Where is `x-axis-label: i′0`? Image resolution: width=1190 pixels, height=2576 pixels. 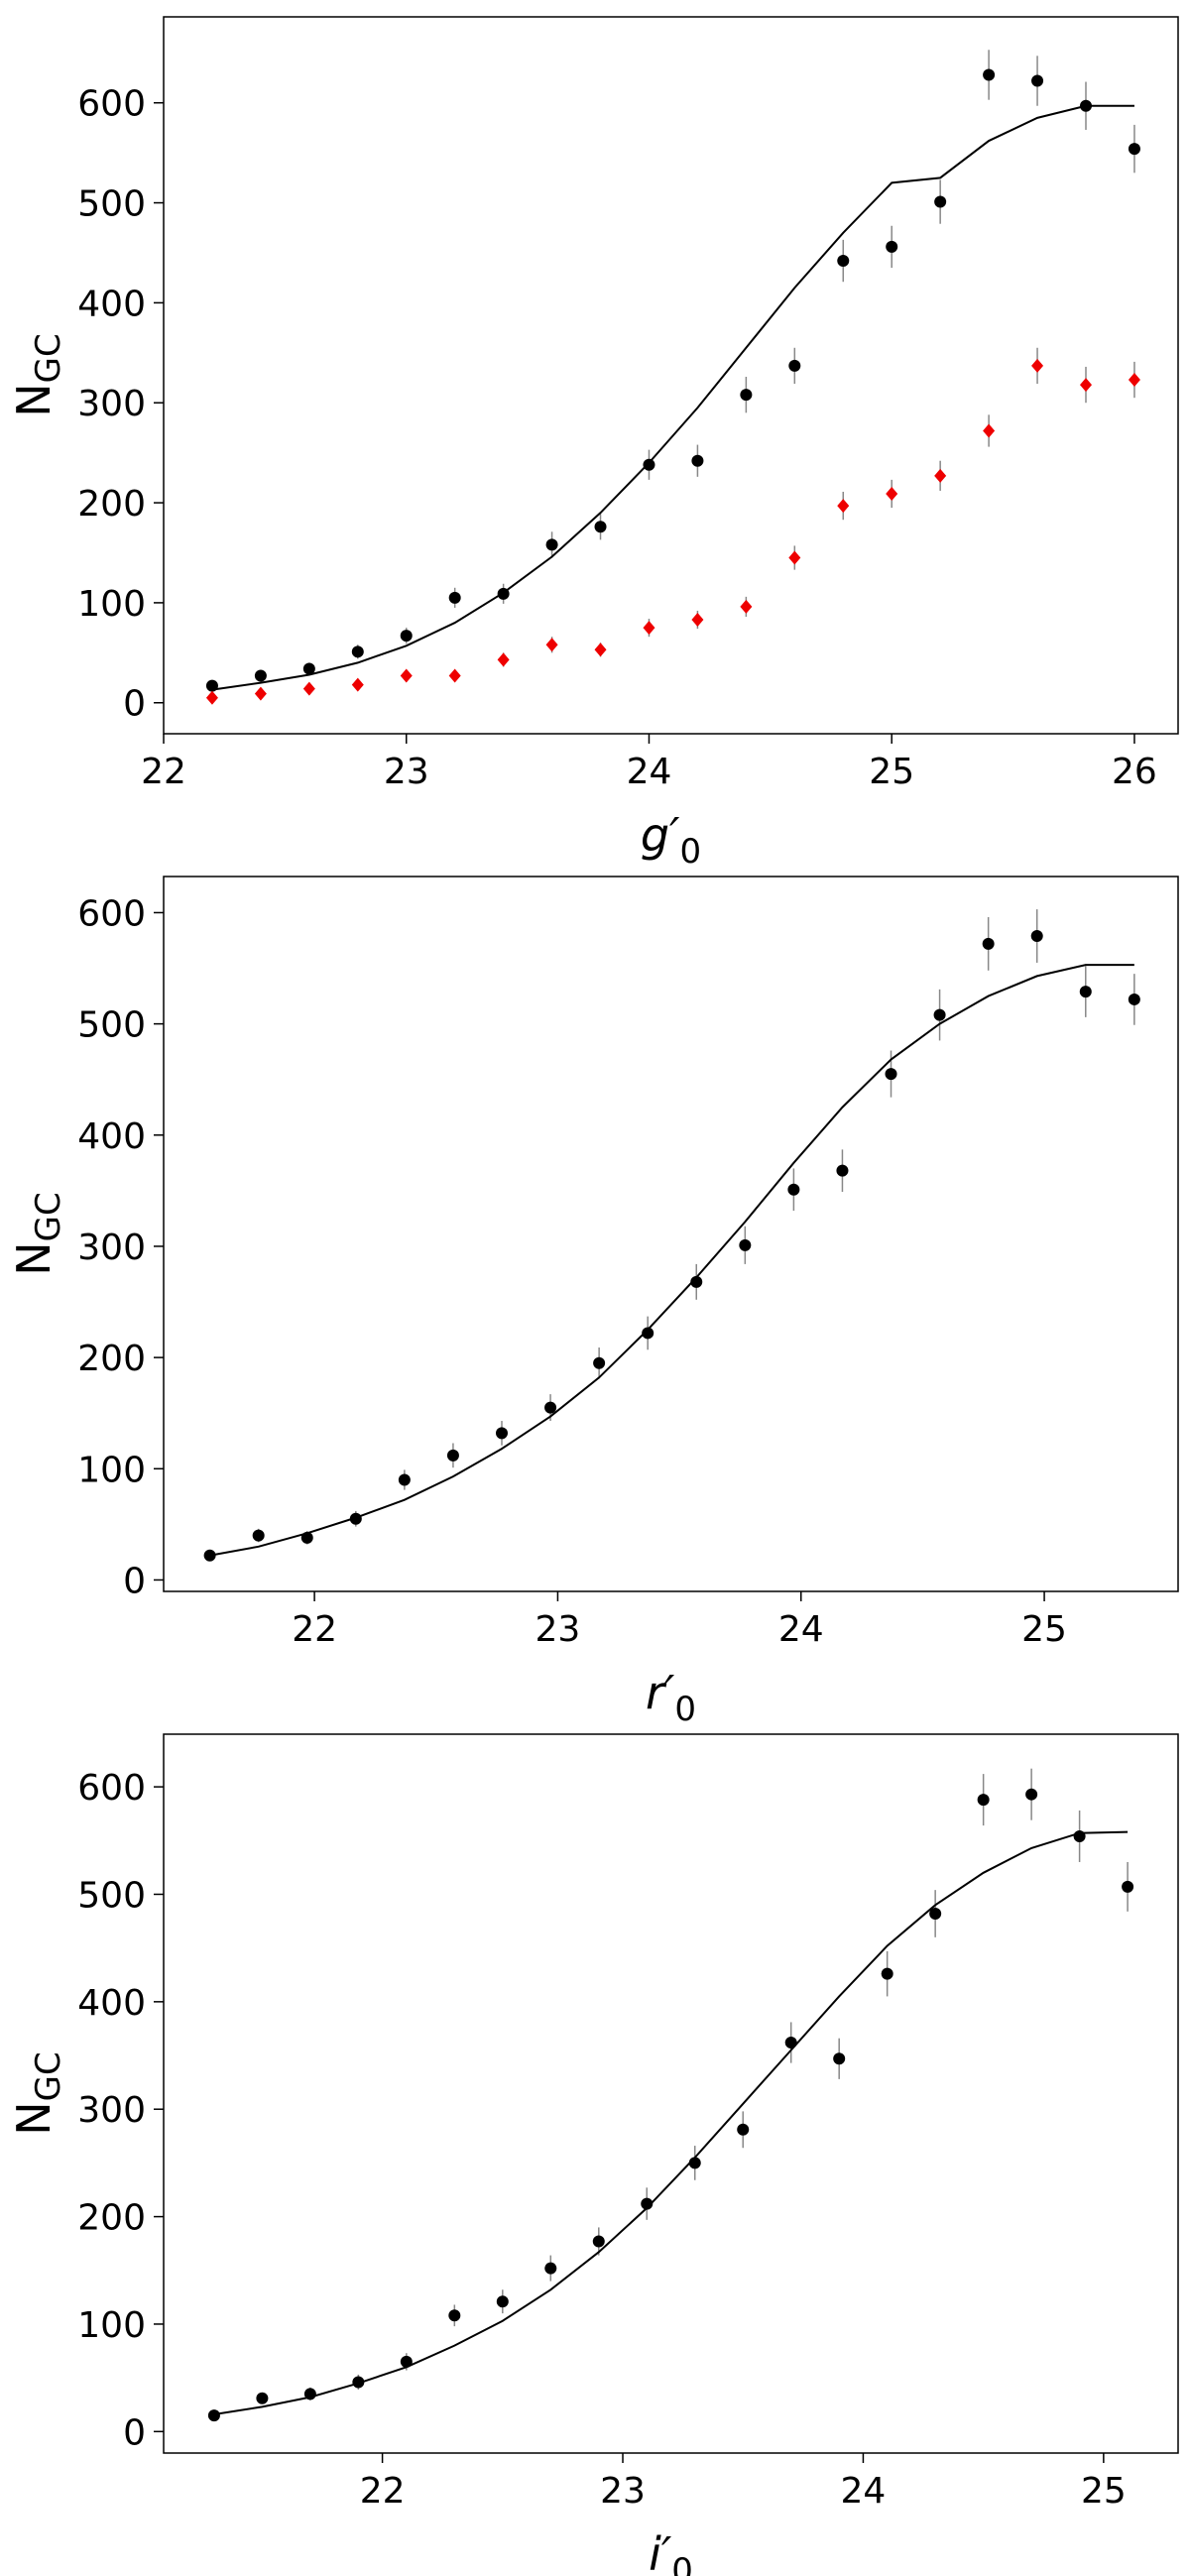 x-axis-label: i′0 is located at coordinates (671, 2551).